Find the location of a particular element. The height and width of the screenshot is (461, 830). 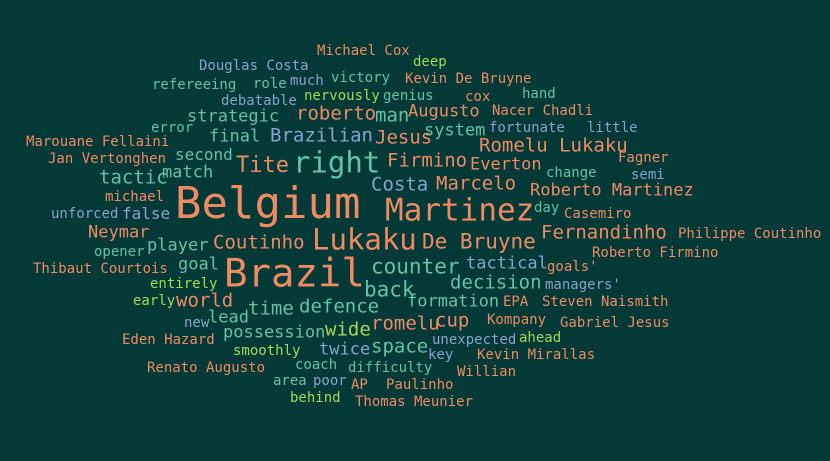

word: second is located at coordinates (204, 154).